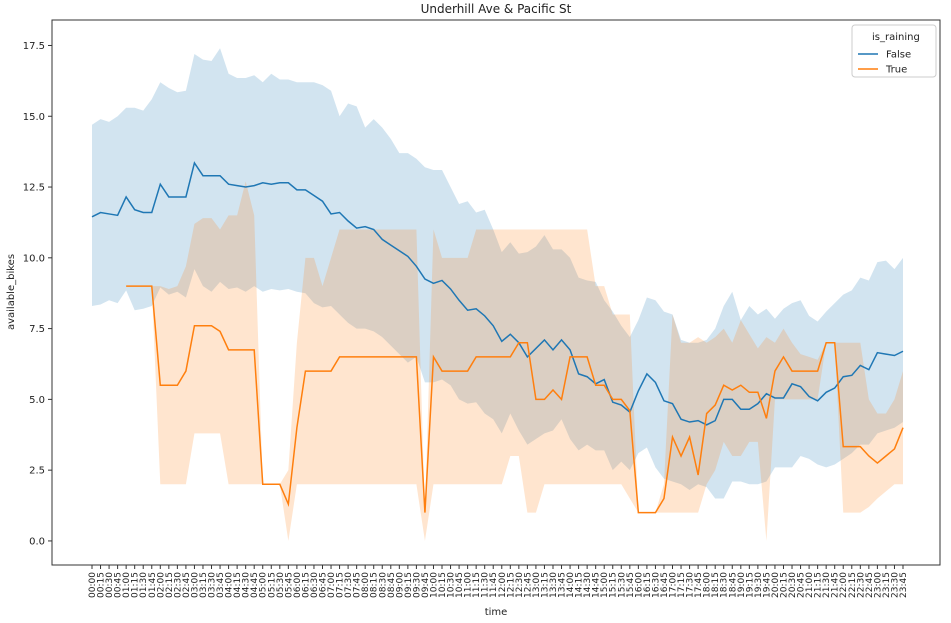  Describe the element at coordinates (631, 585) in the screenshot. I see `x-tick-label: 15:45` at that location.